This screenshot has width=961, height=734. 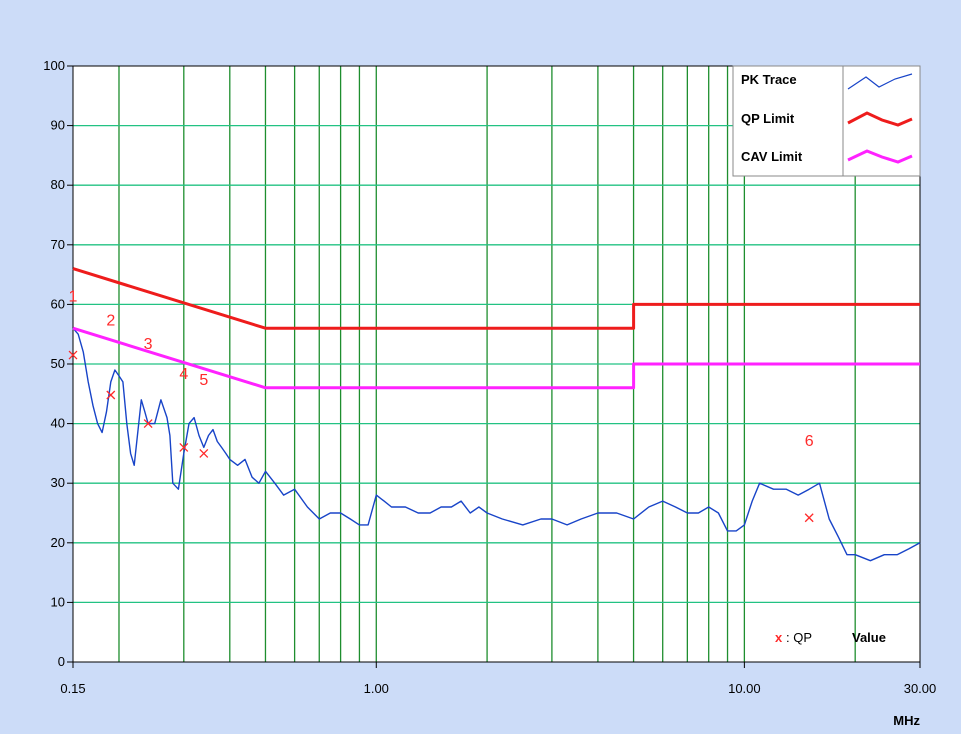 I want to click on legend-label-cav-limit: CAV Limit, so click(x=772, y=156).